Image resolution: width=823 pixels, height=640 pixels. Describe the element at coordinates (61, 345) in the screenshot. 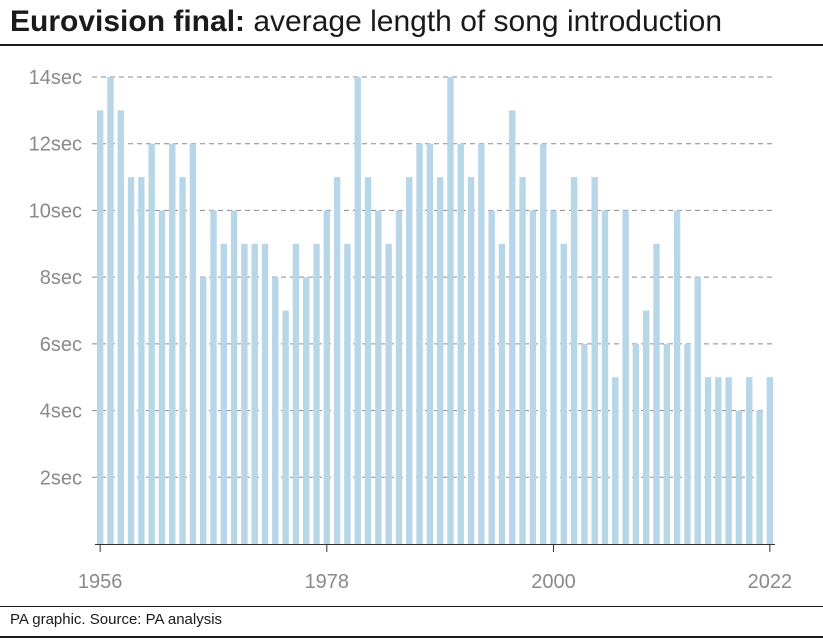

I see `y-tick-label: 6sec` at that location.